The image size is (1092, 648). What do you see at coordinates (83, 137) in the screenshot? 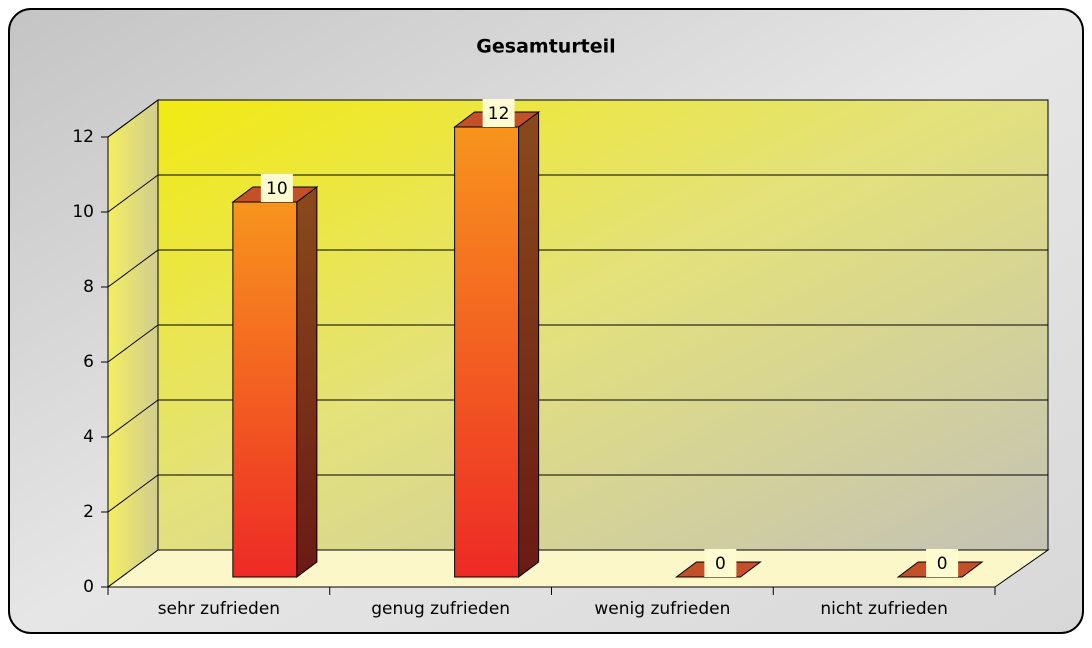
I see `y-tick-label: 12` at bounding box center [83, 137].